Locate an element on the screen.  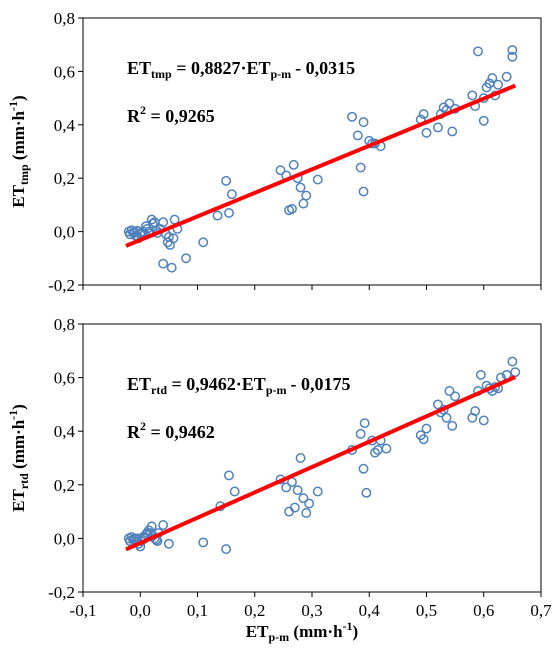
x-tick-label: -0,1 is located at coordinates (83, 610).